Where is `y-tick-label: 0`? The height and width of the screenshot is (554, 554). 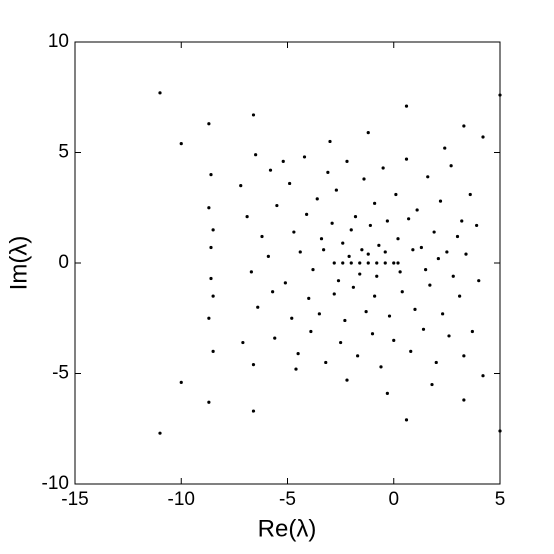 y-tick-label: 0 is located at coordinates (63, 262).